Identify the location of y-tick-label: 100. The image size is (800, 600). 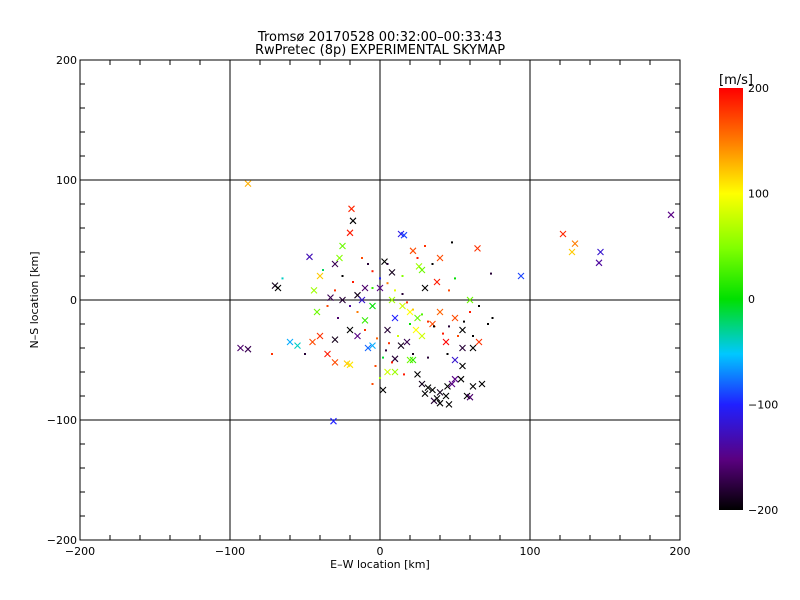
(66, 180).